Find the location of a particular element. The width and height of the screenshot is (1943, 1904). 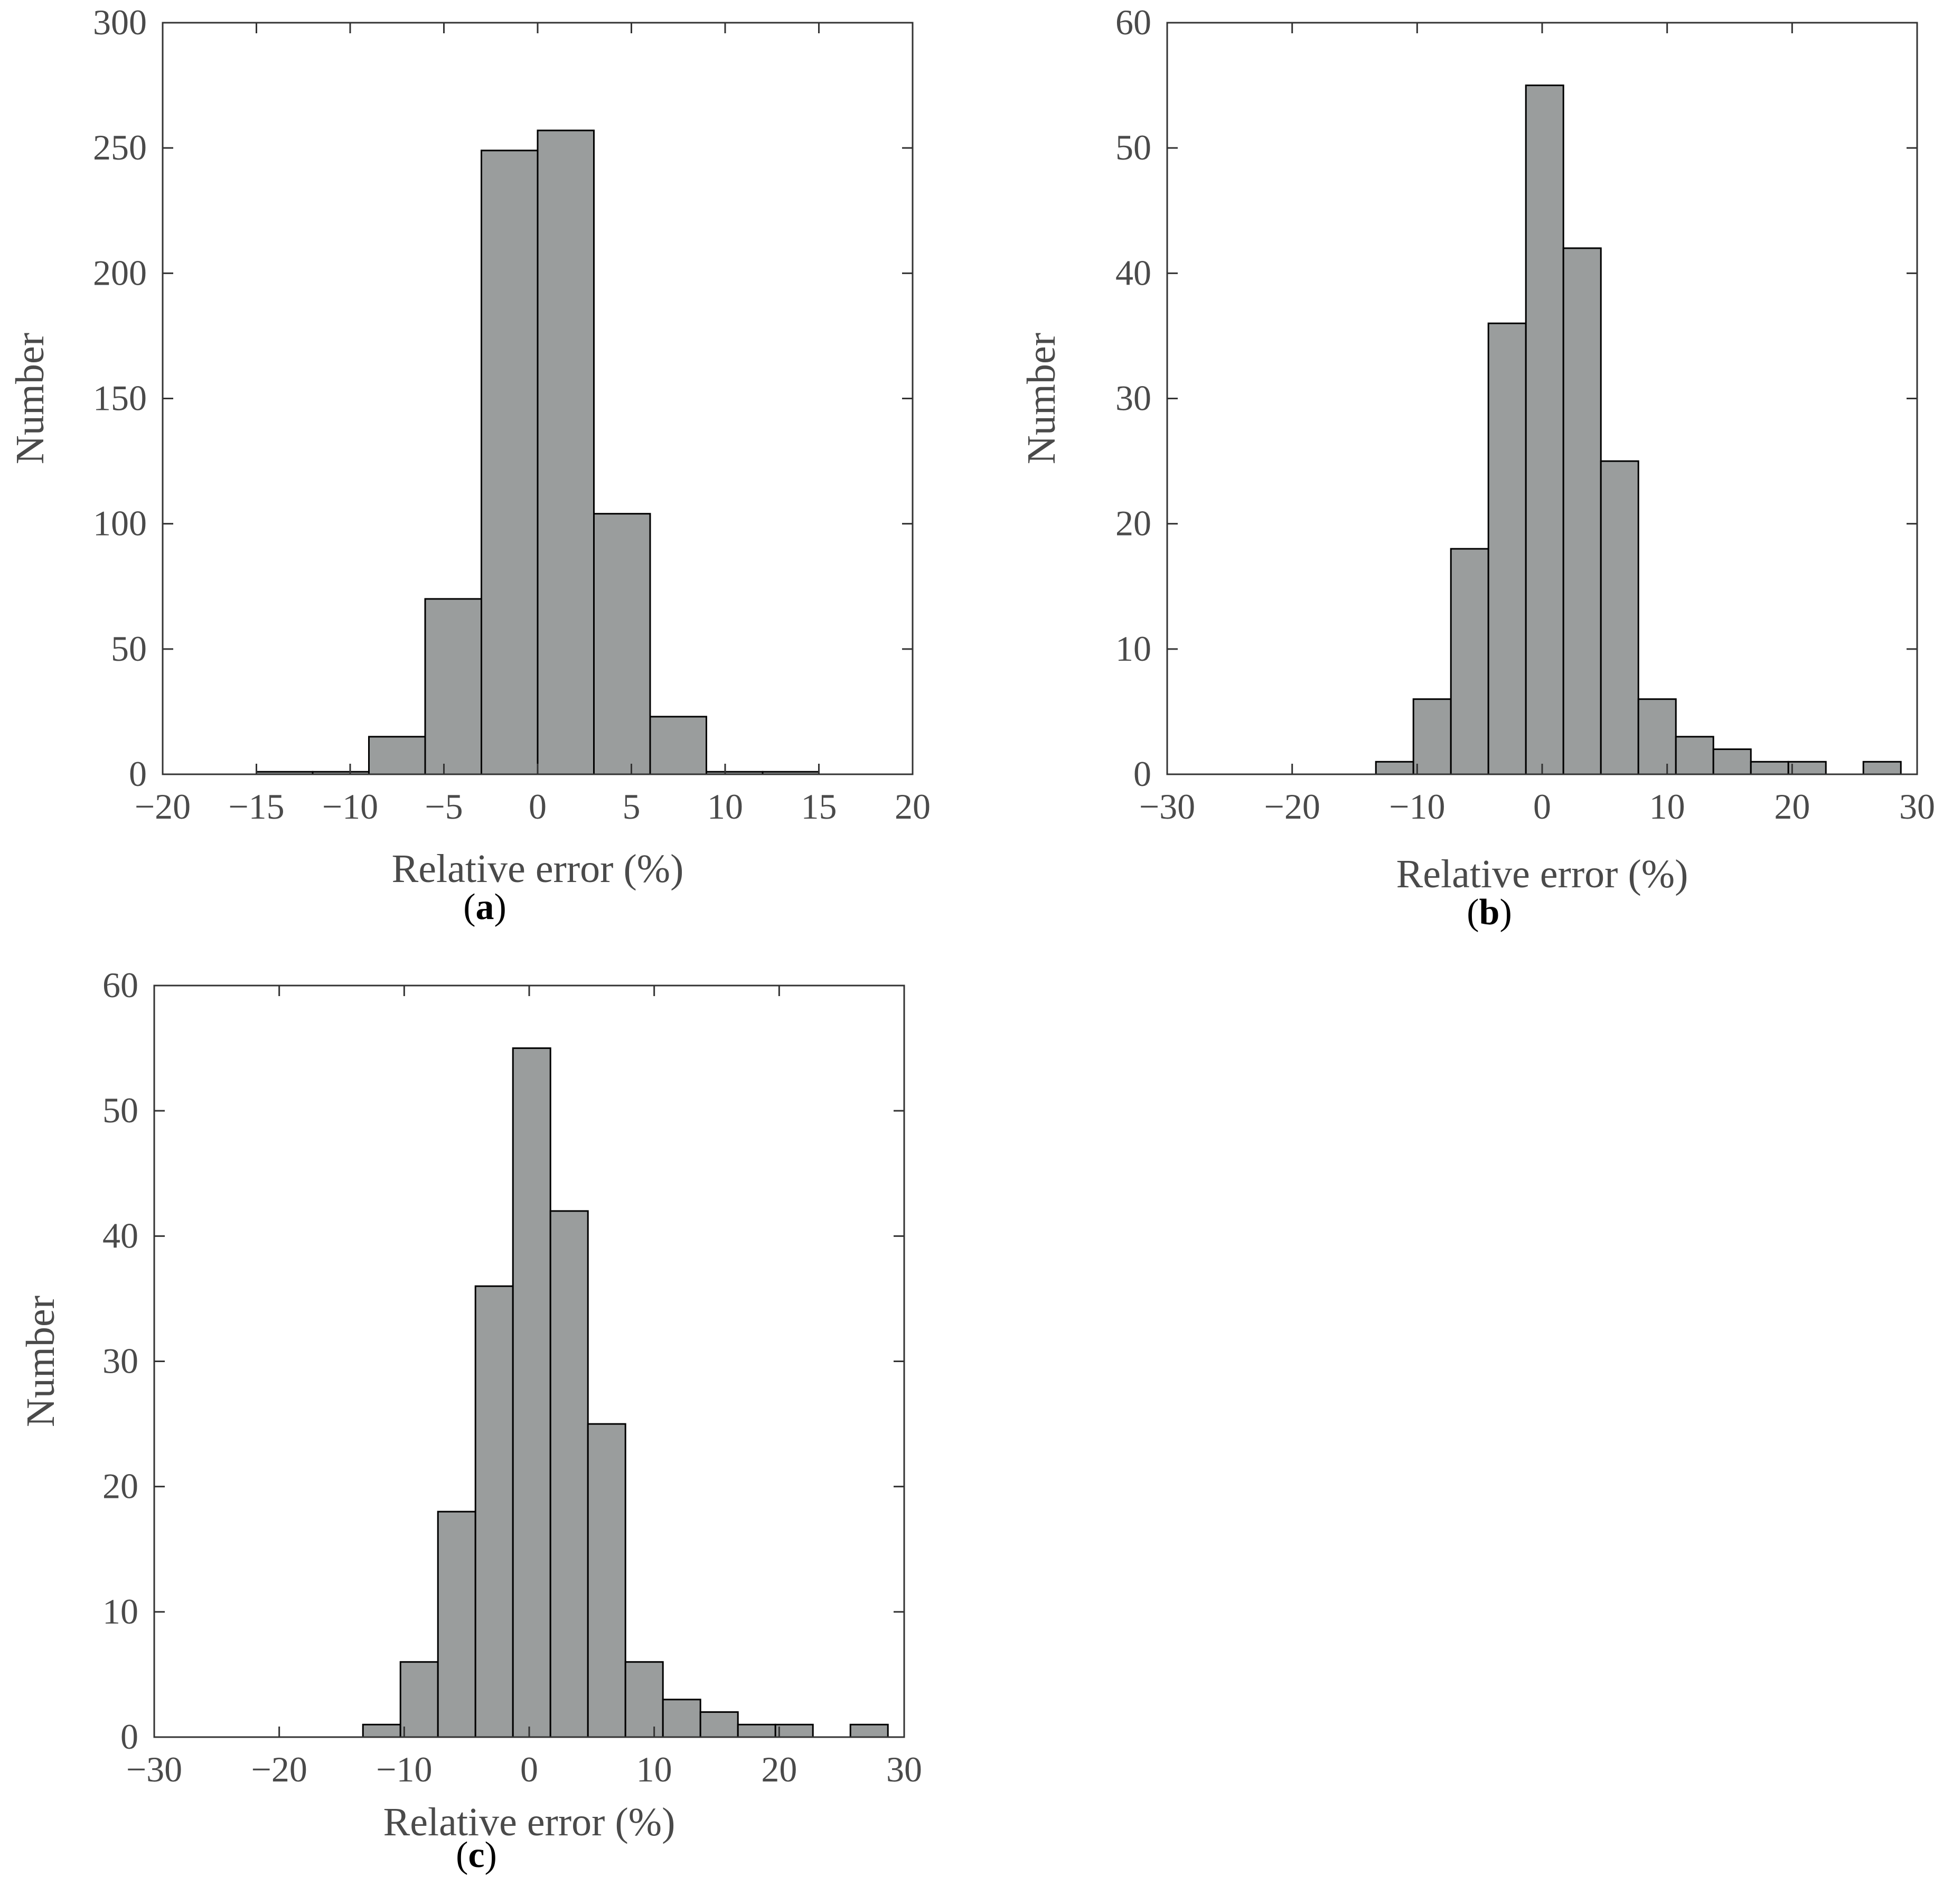

y-tick-label: 250 is located at coordinates (120, 147).